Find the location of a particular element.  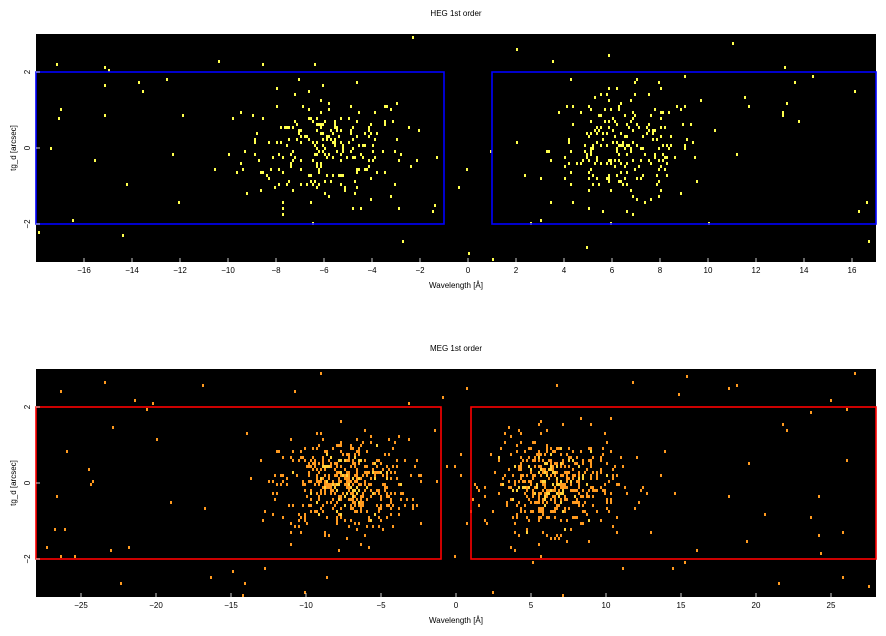

heg-x-tick-label: 2 is located at coordinates (516, 270).